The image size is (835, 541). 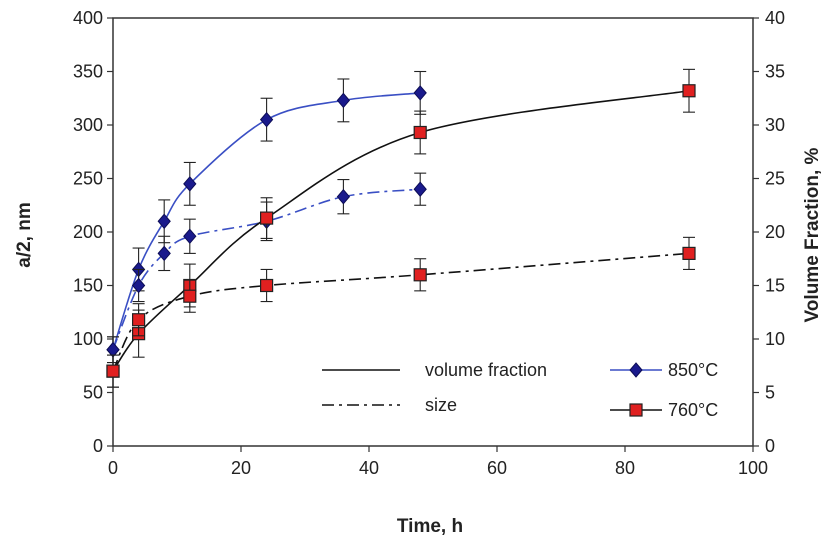 I want to click on left-y-tick-label: 150, so click(x=88, y=286).